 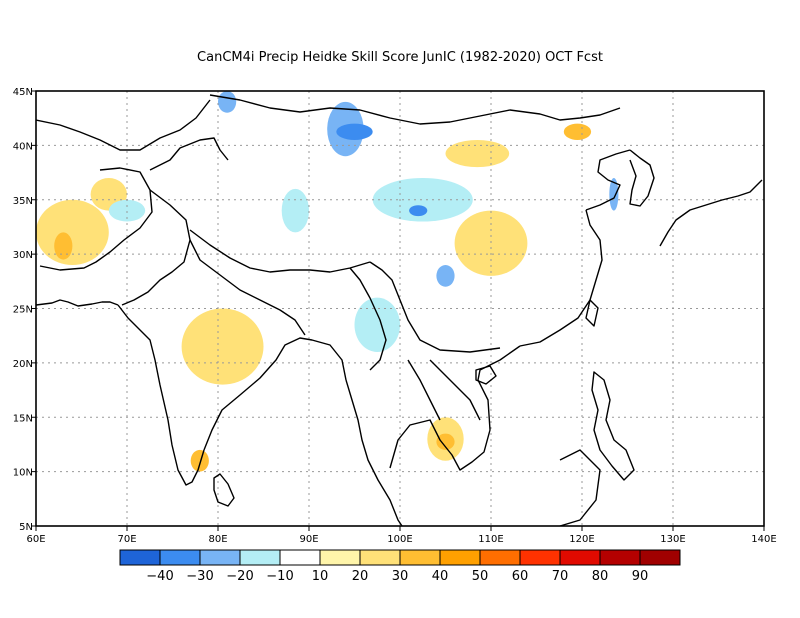 I want to click on border-central-asia, so click(x=123, y=125).